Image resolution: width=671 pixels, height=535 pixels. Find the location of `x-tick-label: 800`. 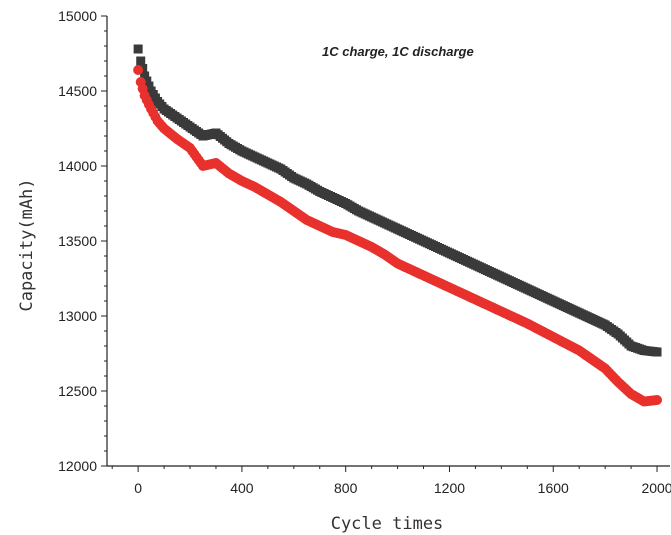

x-tick-label: 800 is located at coordinates (346, 488).